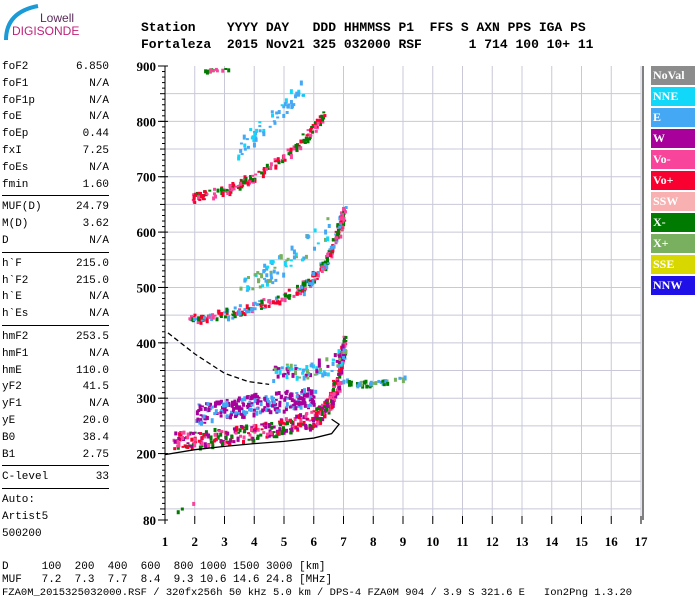  I want to click on param-row: yF1 N/A, so click(55, 404).